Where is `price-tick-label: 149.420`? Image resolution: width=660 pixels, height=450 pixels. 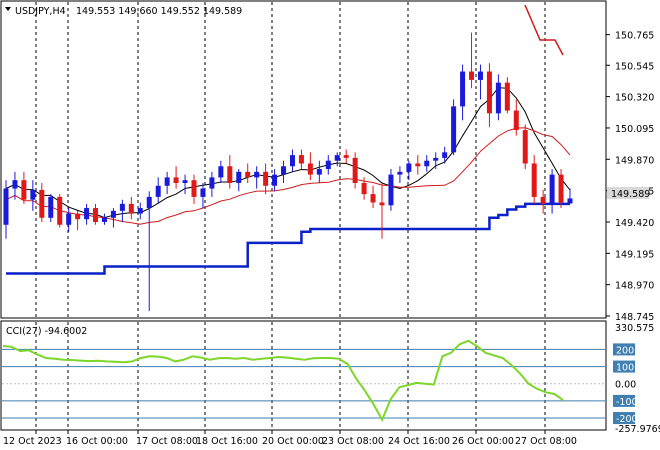
price-tick-label: 149.420 is located at coordinates (634, 223).